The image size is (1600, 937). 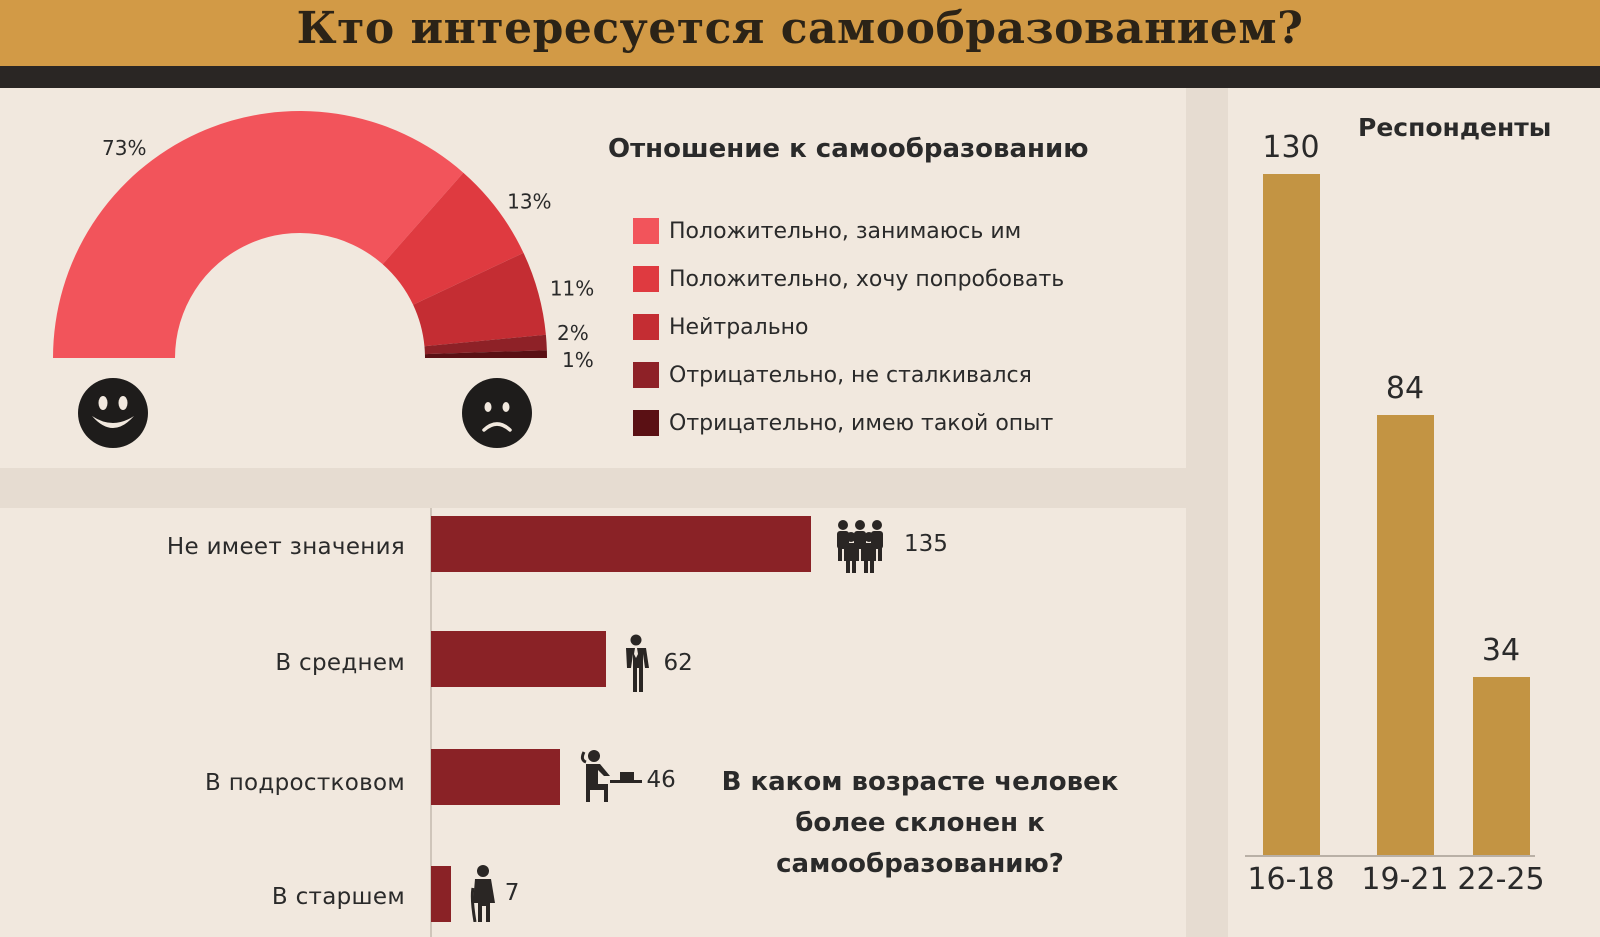 What do you see at coordinates (861, 423) in the screenshot?
I see `legend-label: Отрицательно, имею такой опыт` at bounding box center [861, 423].